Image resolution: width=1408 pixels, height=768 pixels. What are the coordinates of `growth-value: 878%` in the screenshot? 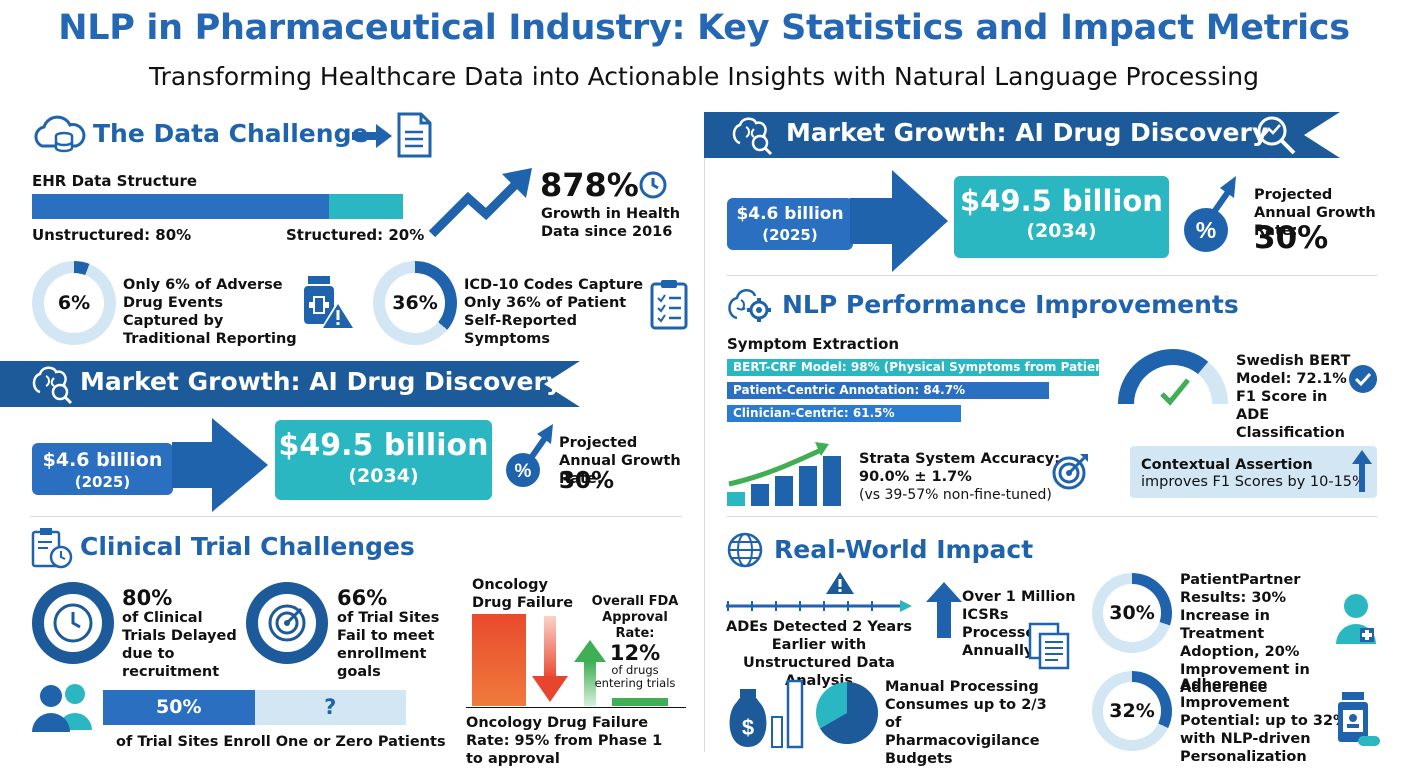 It's located at (589, 185).